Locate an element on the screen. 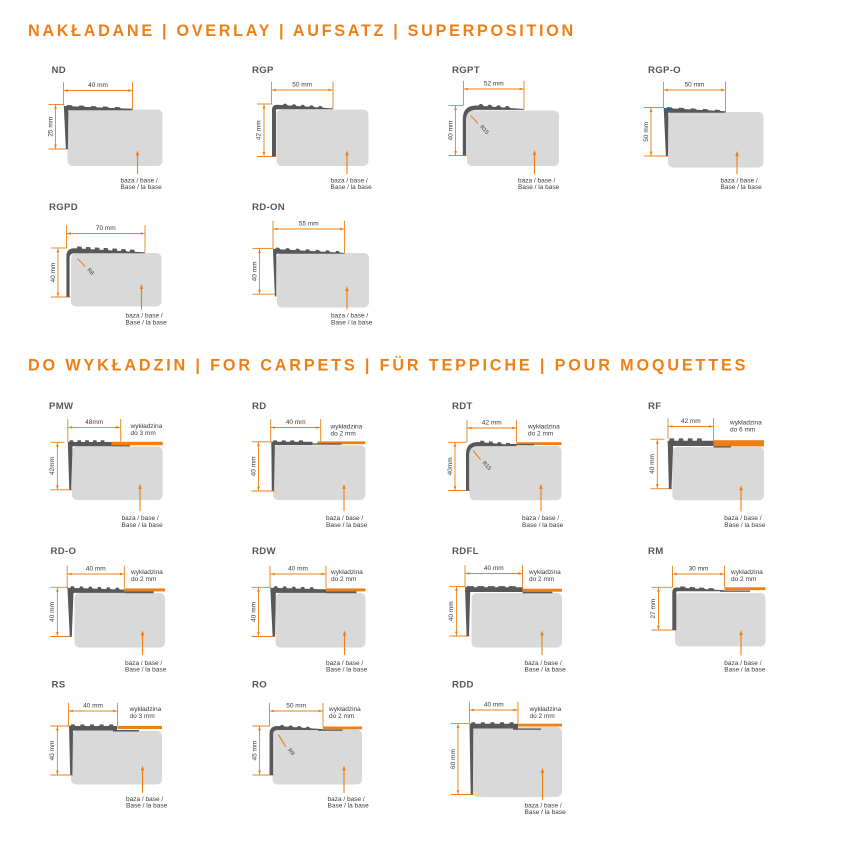  svg-text: 30 mm is located at coordinates (699, 569).